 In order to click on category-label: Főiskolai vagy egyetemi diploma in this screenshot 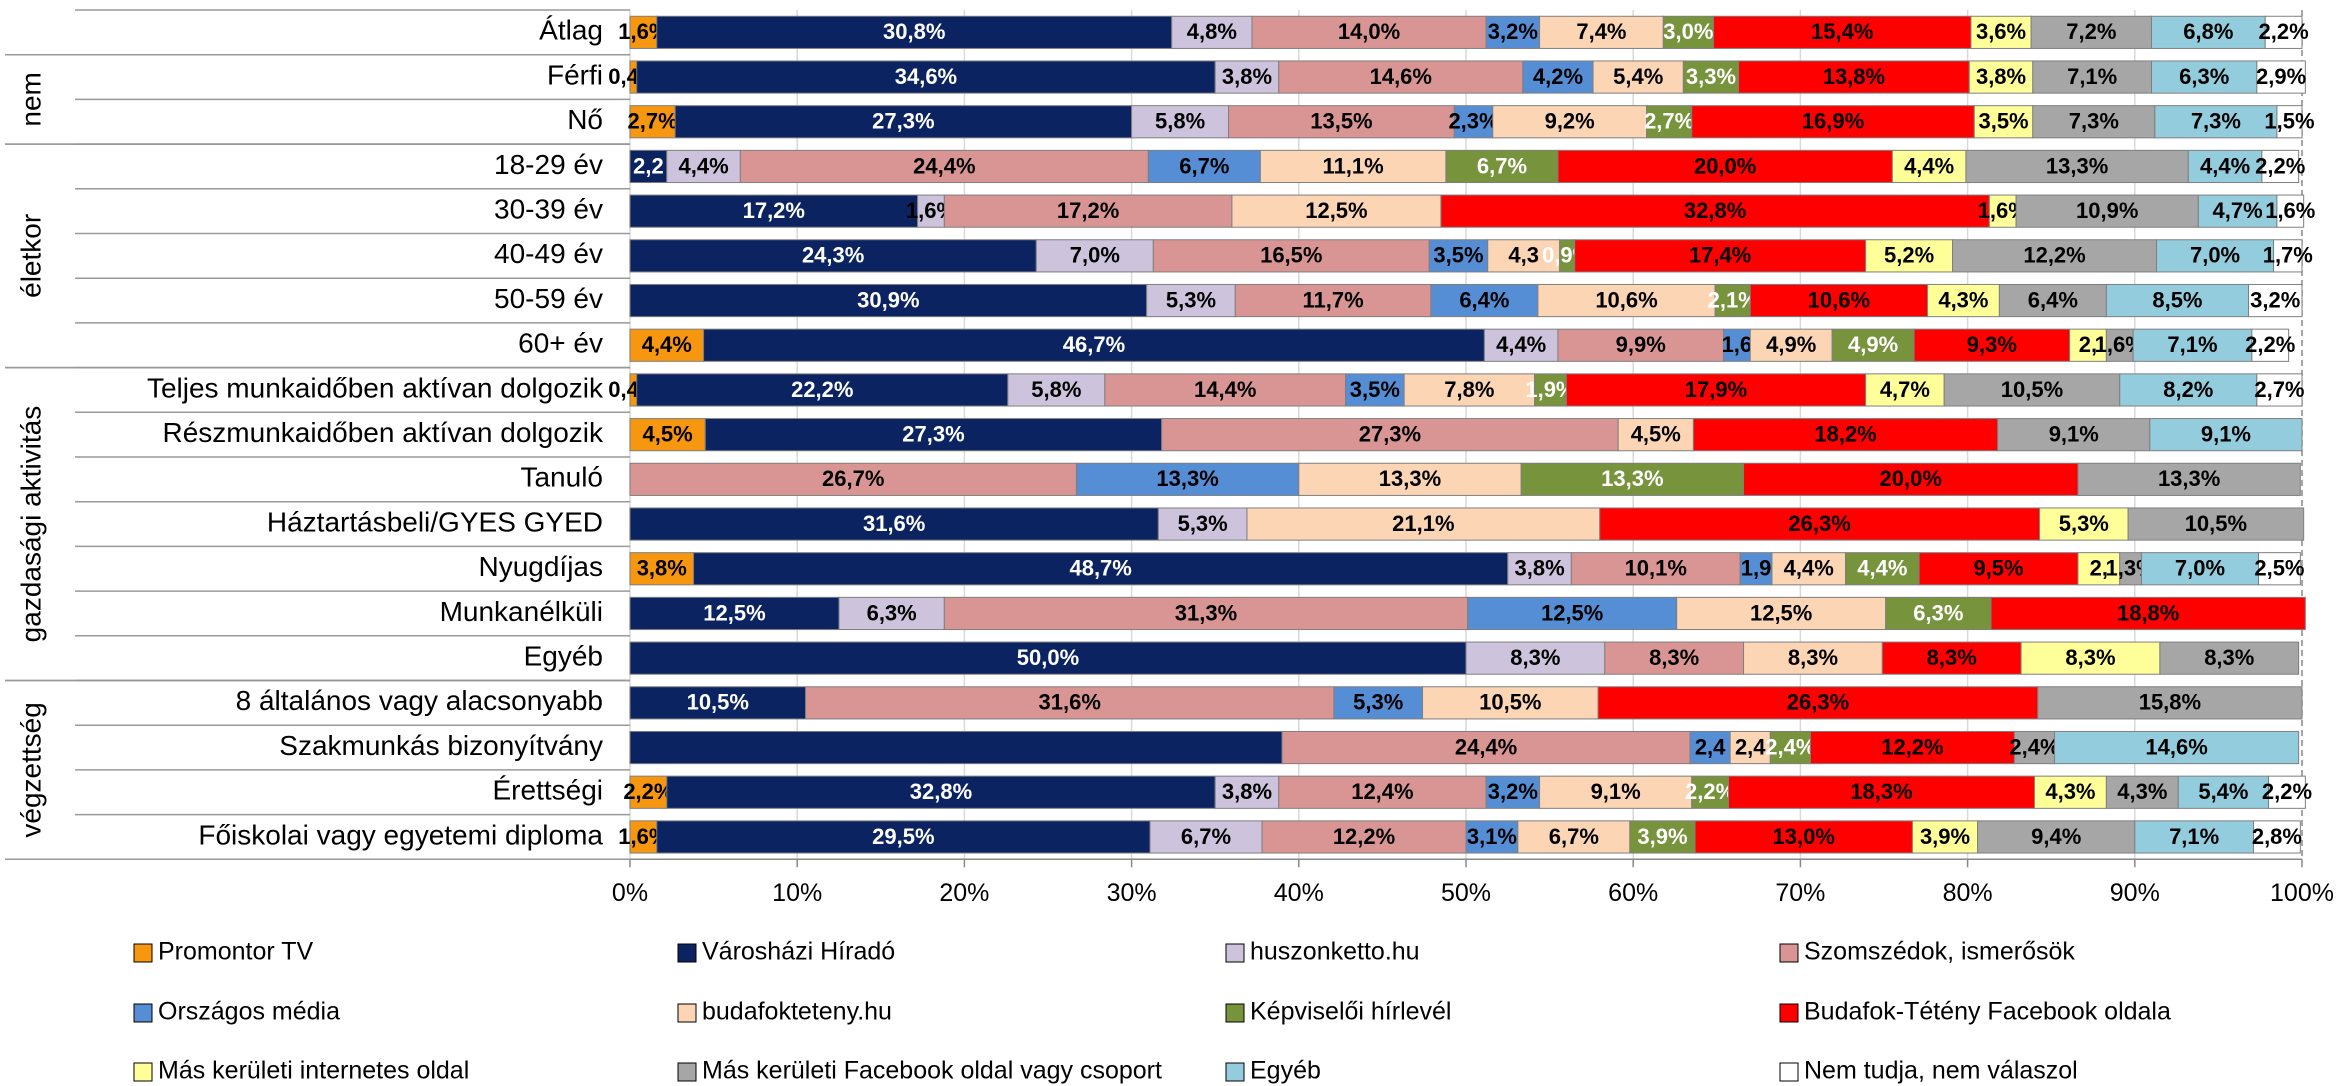, I will do `click(400, 834)`.